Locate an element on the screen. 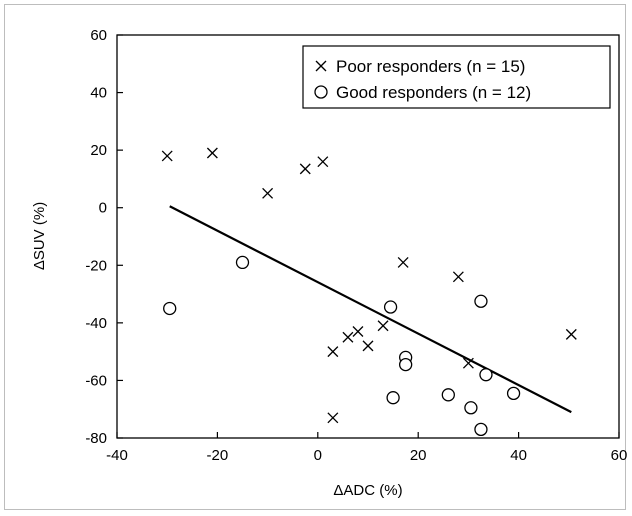 This screenshot has width=632, height=516. x-tick-label: 60 is located at coordinates (619, 455).